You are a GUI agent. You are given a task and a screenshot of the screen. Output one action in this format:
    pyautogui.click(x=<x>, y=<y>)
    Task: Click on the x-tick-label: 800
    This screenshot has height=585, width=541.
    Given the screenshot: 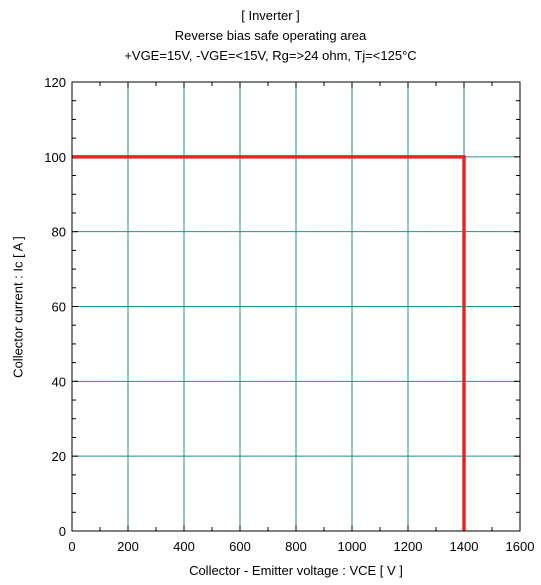 What is the action you would take?
    pyautogui.click(x=296, y=546)
    